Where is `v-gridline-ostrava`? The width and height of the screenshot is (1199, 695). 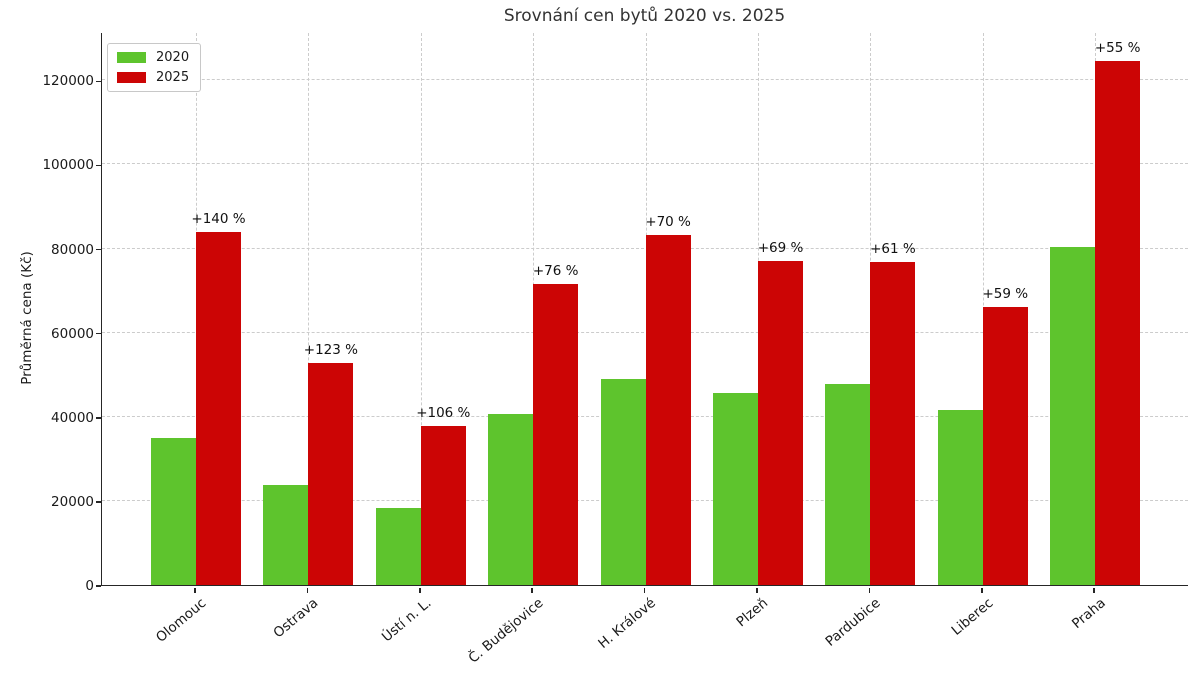
v-gridline-ostrava is located at coordinates (309, 309).